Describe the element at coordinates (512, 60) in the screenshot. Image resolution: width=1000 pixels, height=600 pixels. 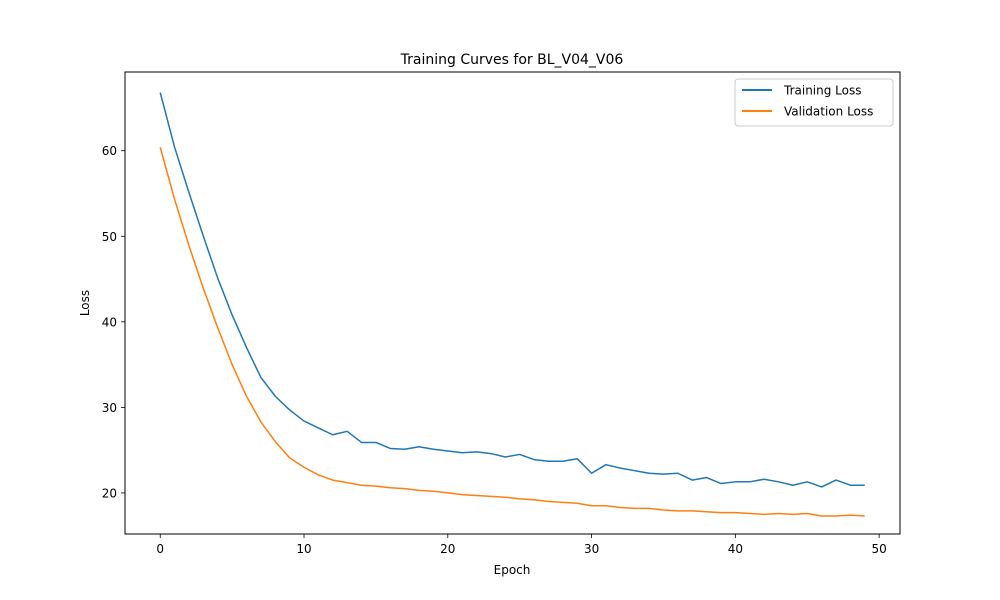
I see `chart-title: Training Curves for BL_V04_V06` at that location.